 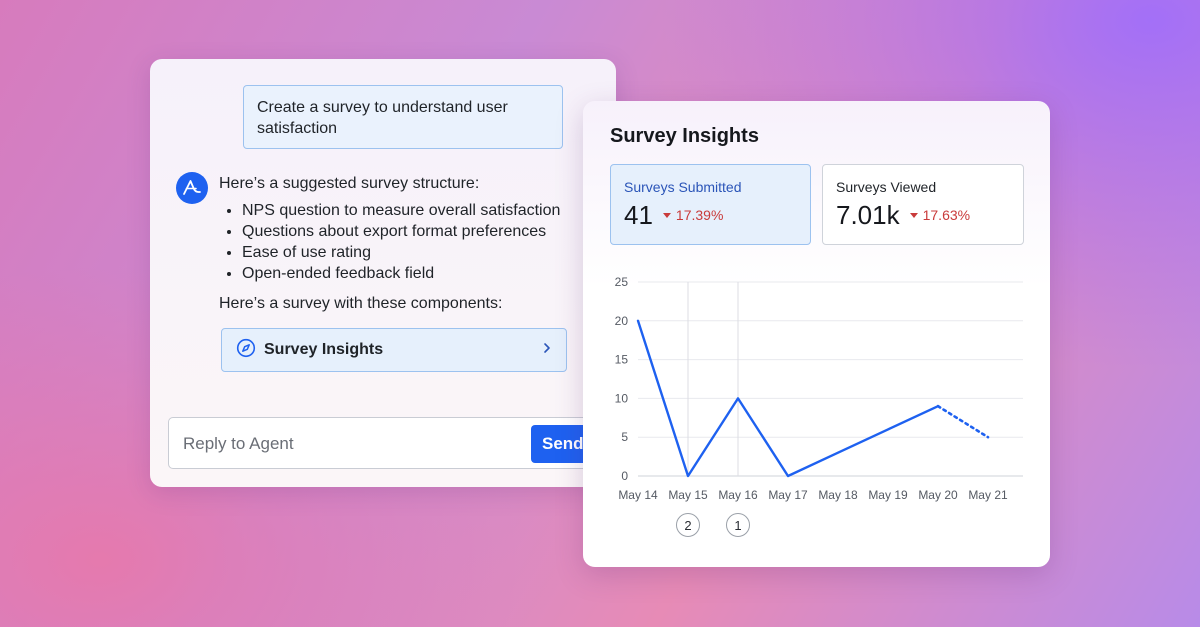 I want to click on kpi-change: 17.39%, so click(x=693, y=215).